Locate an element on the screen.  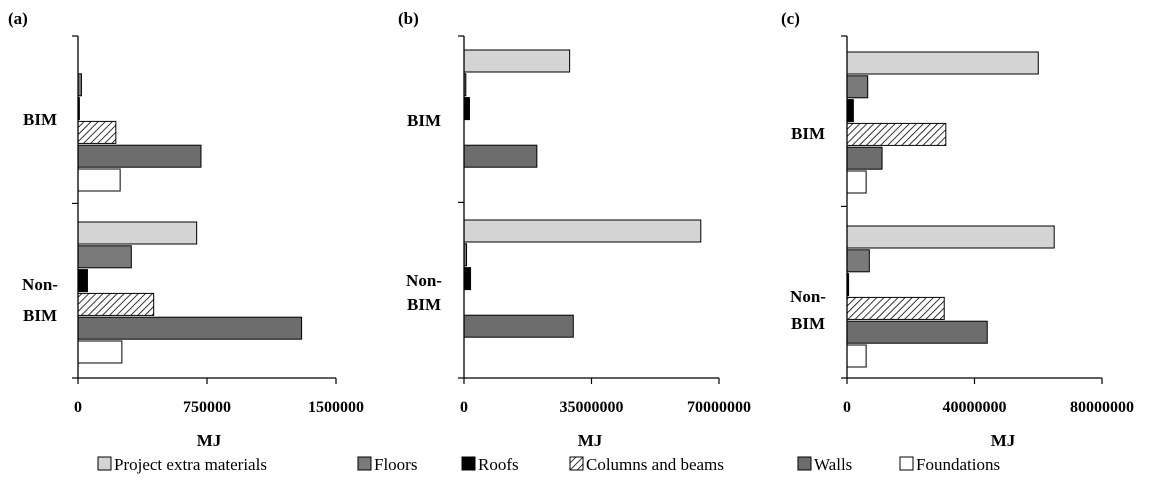
x-tick-label: 1500000 is located at coordinates (336, 407).